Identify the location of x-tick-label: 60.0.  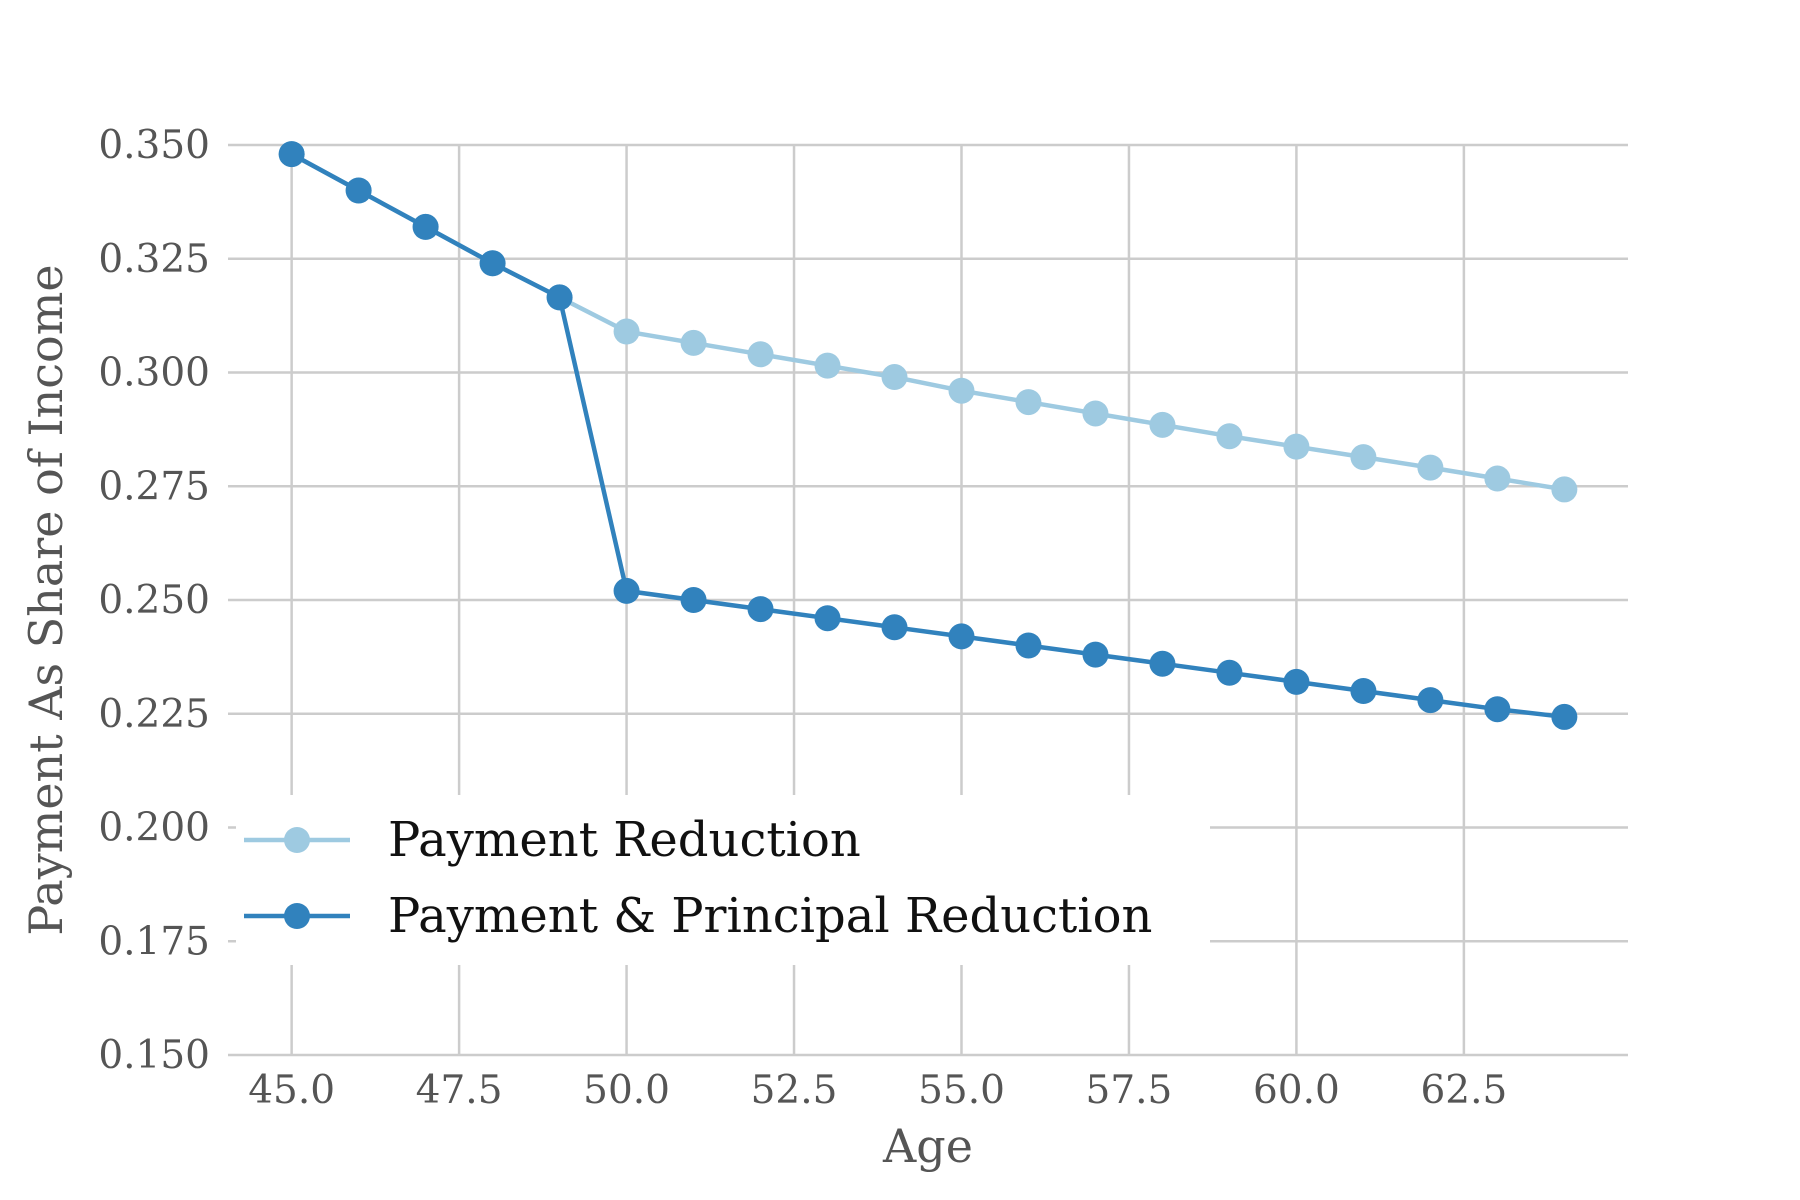
(1296, 1090).